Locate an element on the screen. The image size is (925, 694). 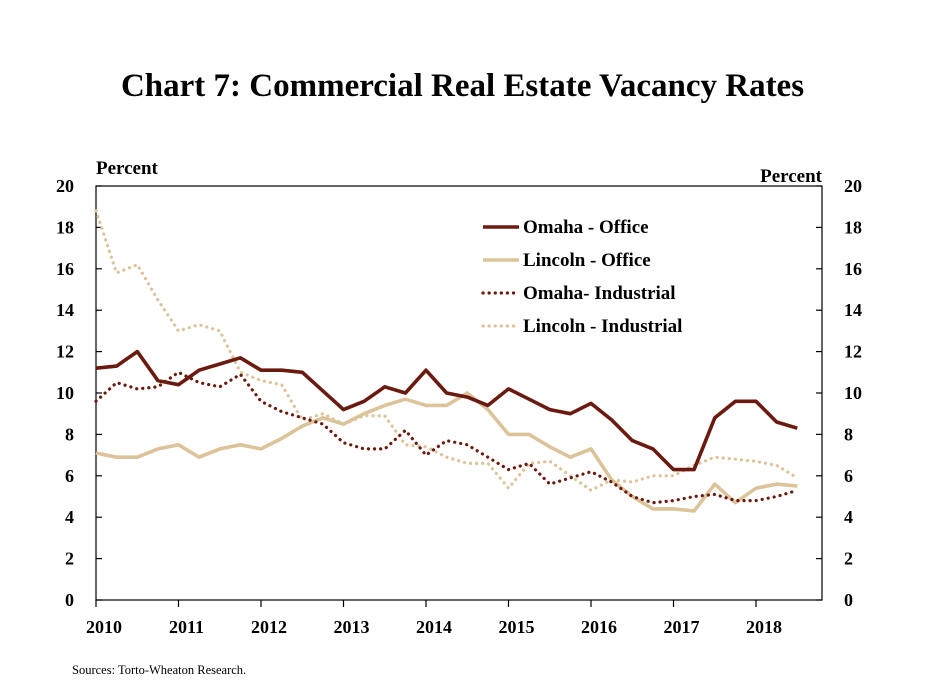
right-y-tick-label: 4 is located at coordinates (848, 517).